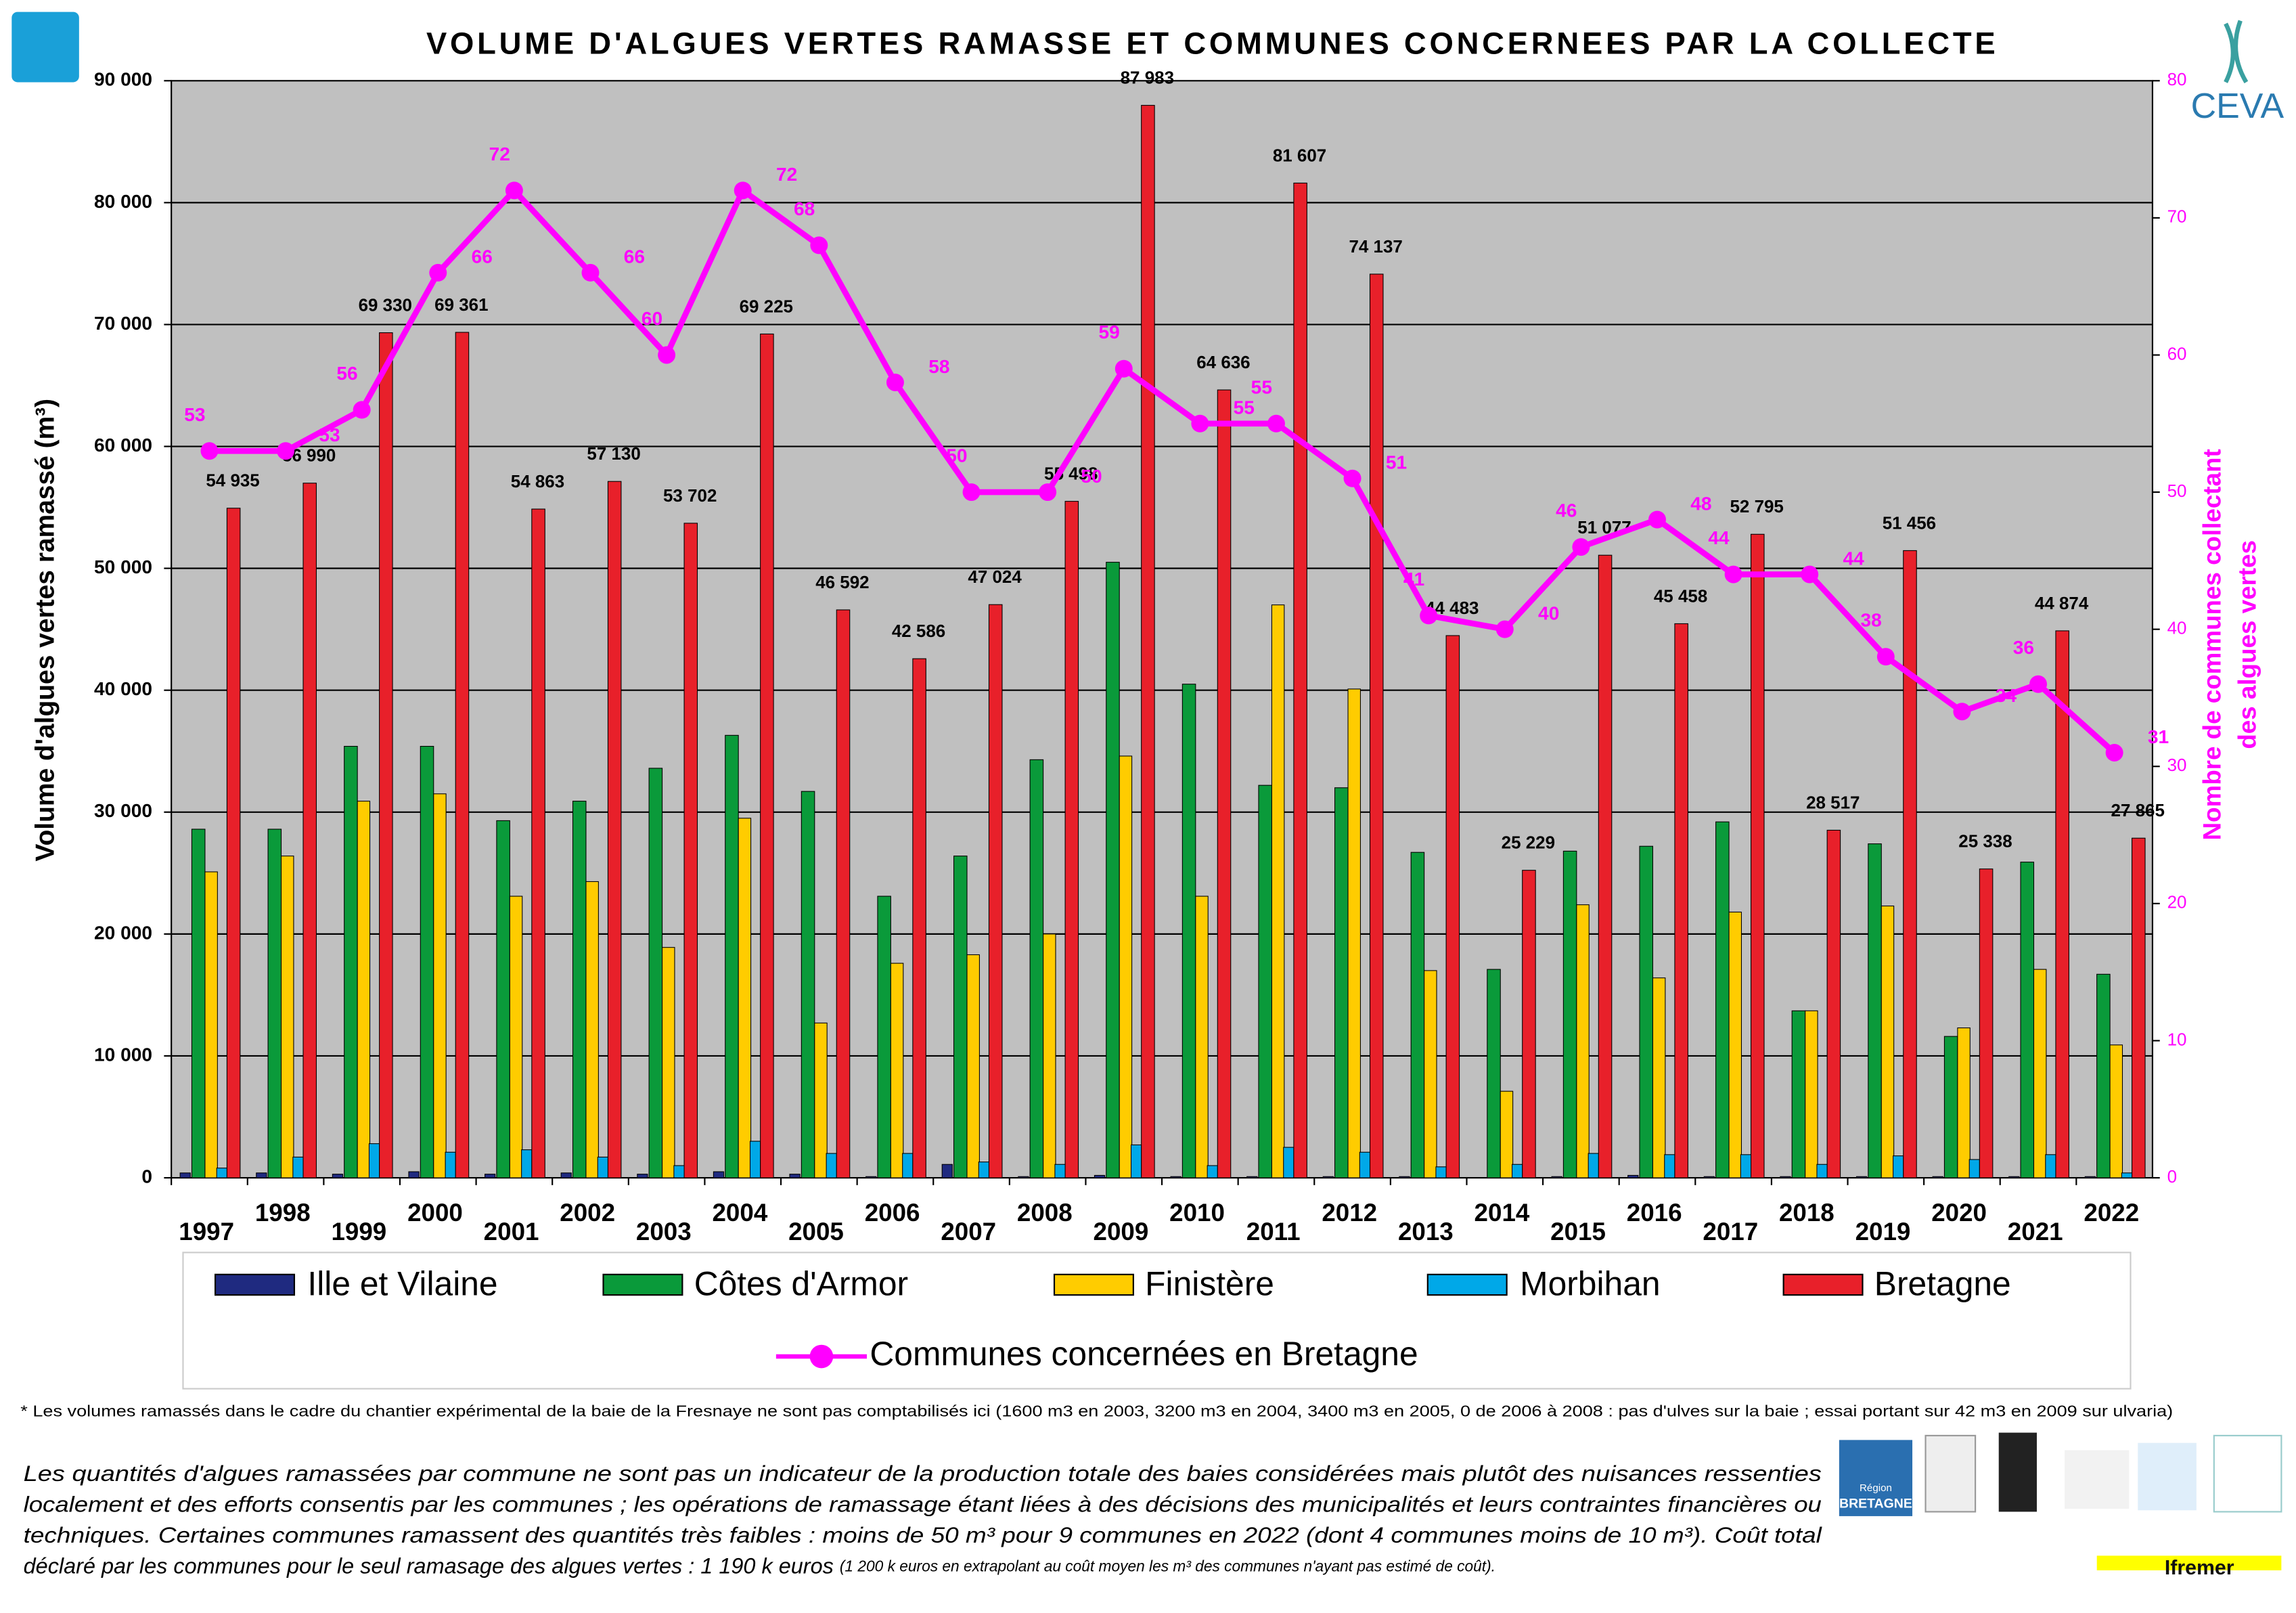 This screenshot has width=2296, height=1613. I want to click on legend-label: Finistère, so click(1209, 1283).